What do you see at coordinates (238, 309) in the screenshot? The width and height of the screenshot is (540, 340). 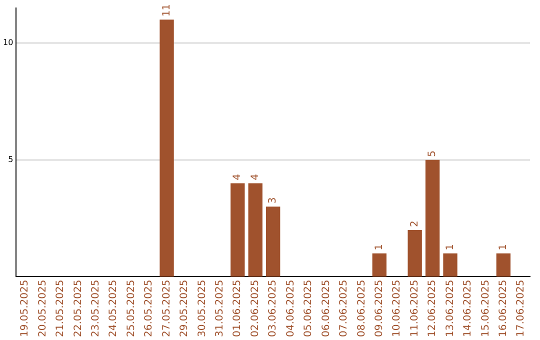 I see `x-tick-label: 01.06.2025` at bounding box center [238, 309].